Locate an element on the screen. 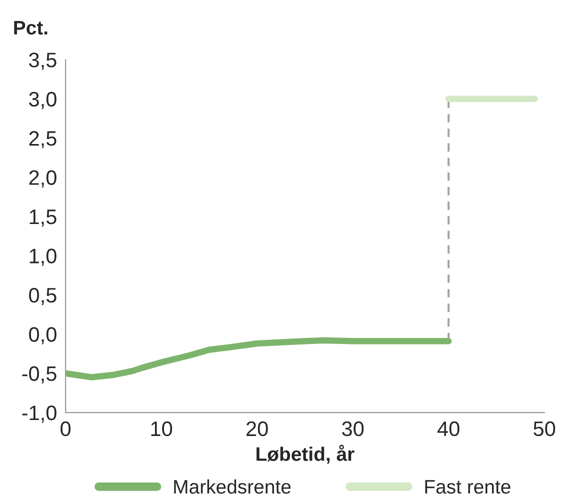 Image resolution: width=570 pixels, height=497 pixels. y-tick-label: -1,0 is located at coordinates (39, 414).